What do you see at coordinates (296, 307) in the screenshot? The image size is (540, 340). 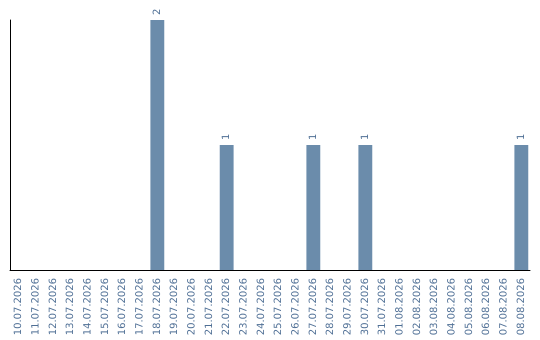 I see `x-tick-label: 26.07.2026` at bounding box center [296, 307].